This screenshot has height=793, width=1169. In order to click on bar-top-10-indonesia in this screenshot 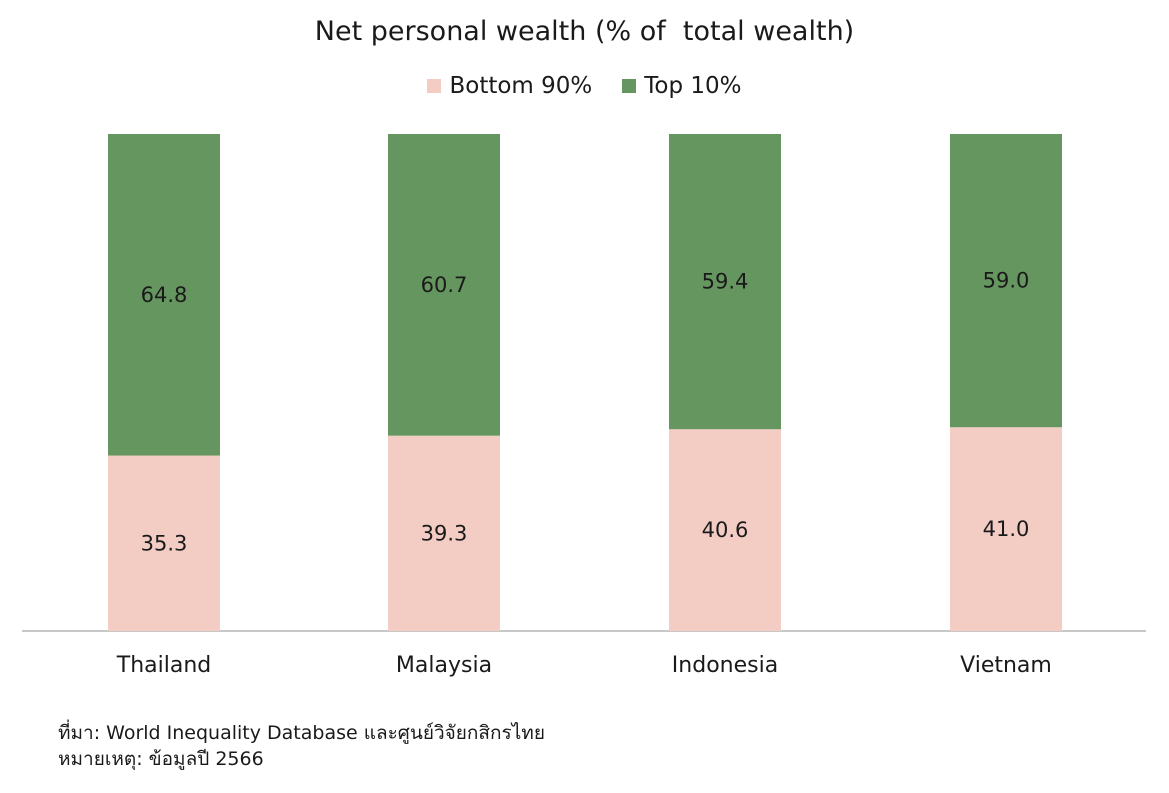, I will do `click(725, 282)`.